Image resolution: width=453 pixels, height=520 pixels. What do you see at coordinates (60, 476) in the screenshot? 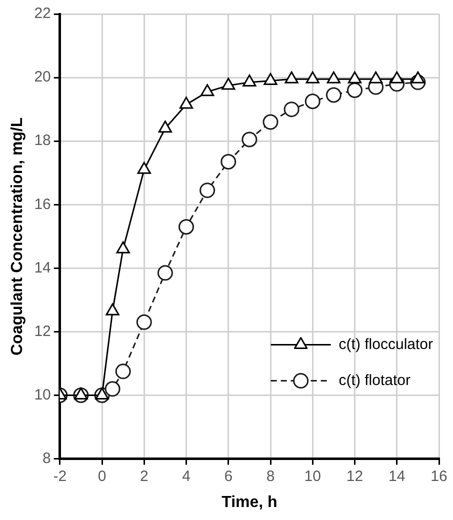
I see `x-tick-label: -2` at bounding box center [60, 476].